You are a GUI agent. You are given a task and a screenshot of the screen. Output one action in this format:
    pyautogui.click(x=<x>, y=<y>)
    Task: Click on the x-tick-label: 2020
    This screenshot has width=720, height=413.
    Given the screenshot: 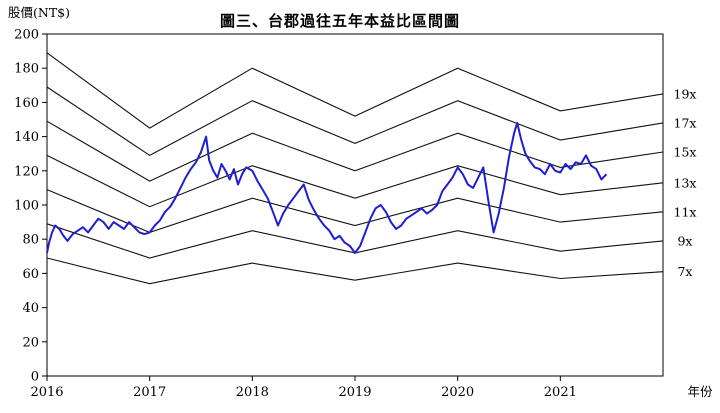 What is the action you would take?
    pyautogui.click(x=457, y=392)
    